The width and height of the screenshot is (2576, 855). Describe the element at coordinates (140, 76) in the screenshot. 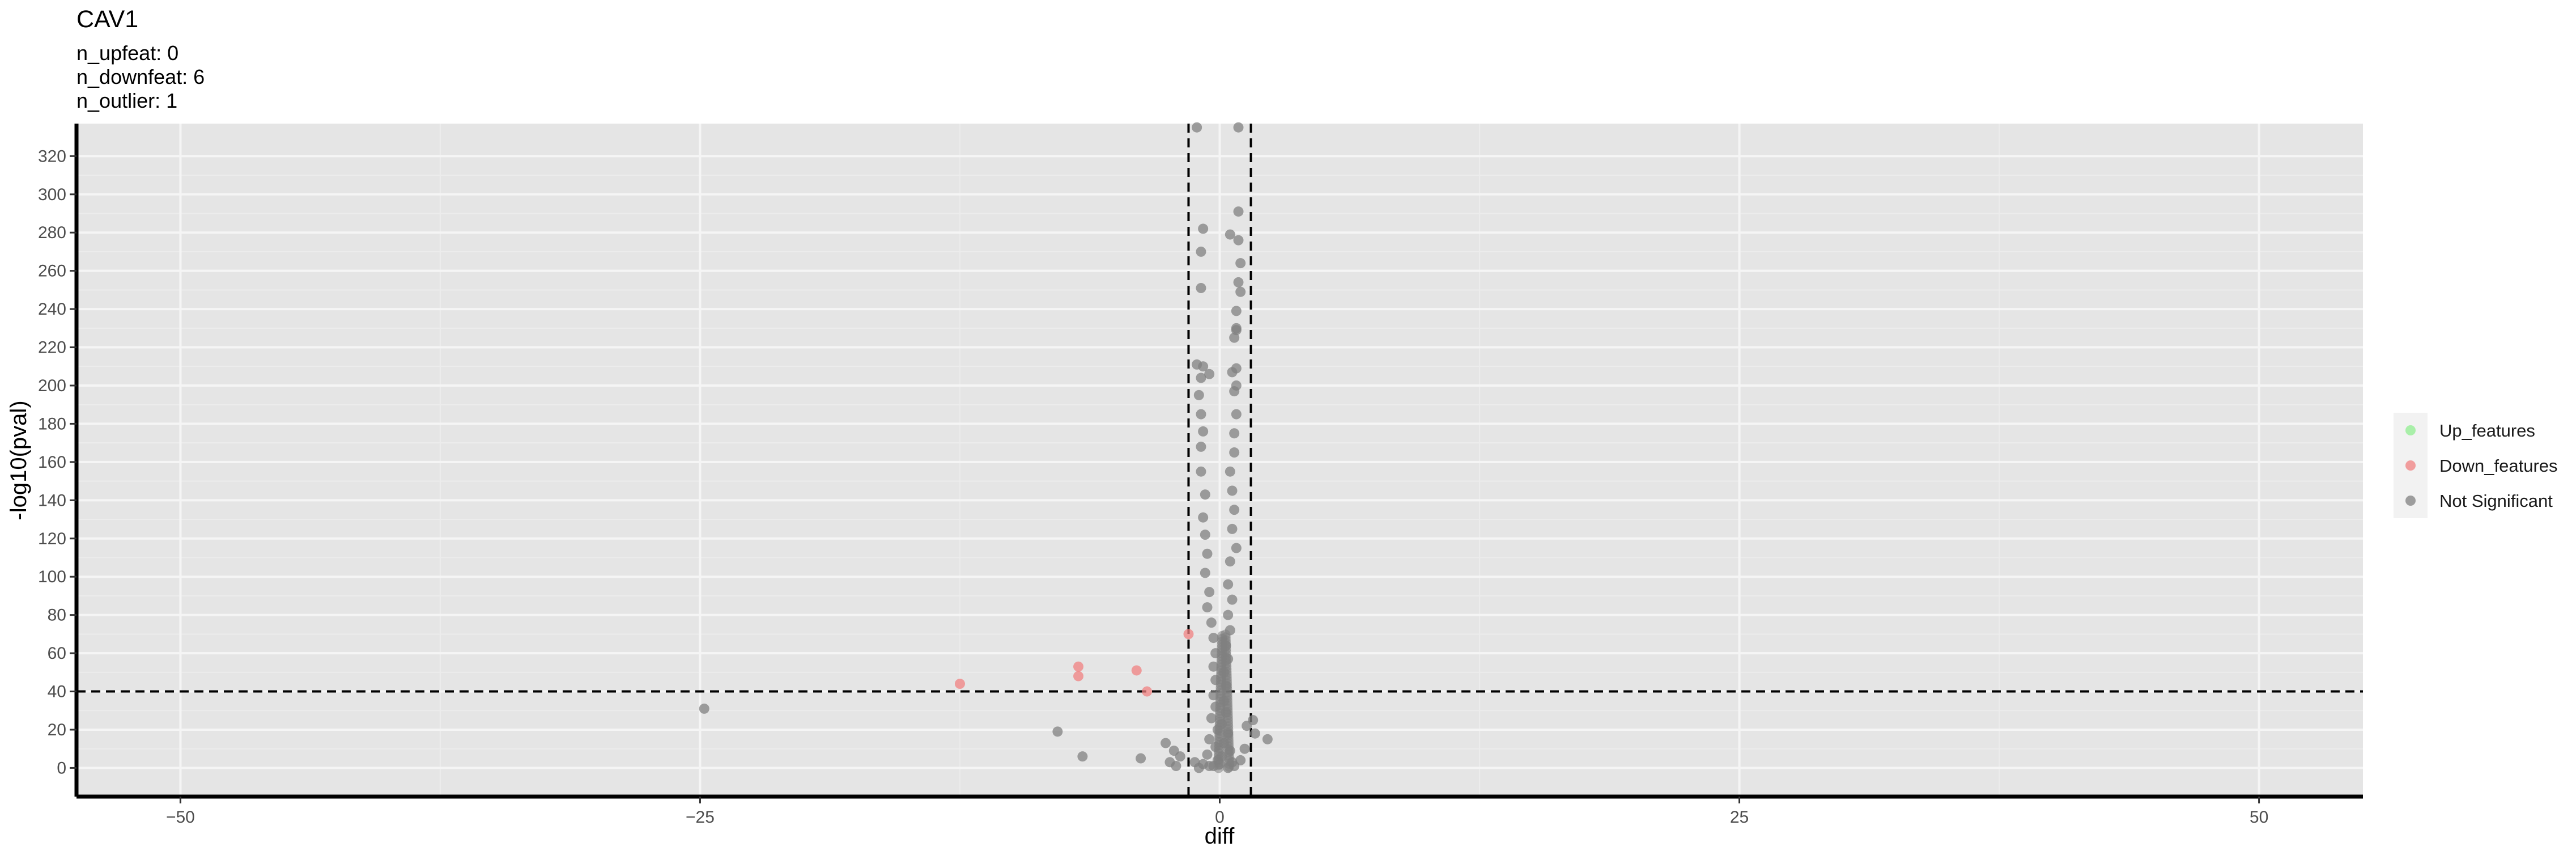

I see `subtitle-line-2: n_downfeat: 6` at that location.